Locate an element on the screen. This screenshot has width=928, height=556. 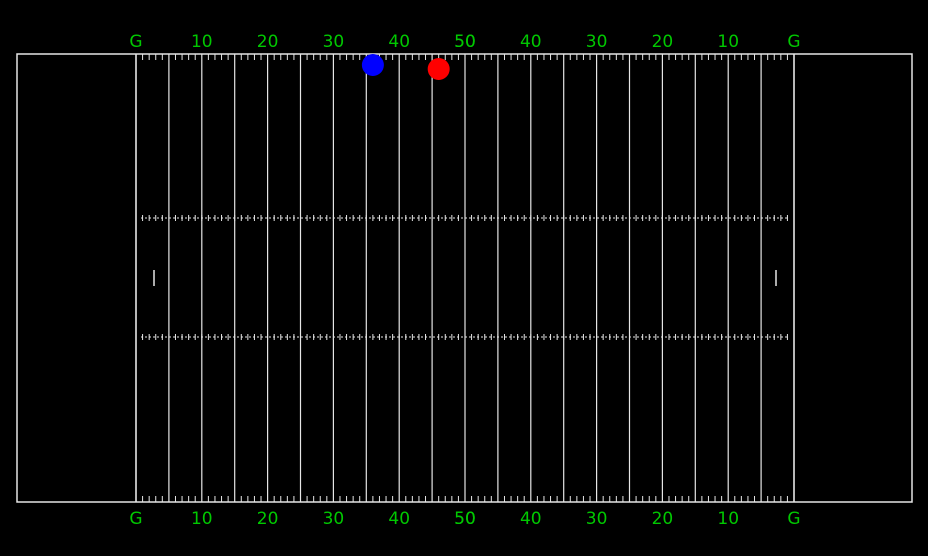
yard-label-bottom: 50 is located at coordinates (465, 519).